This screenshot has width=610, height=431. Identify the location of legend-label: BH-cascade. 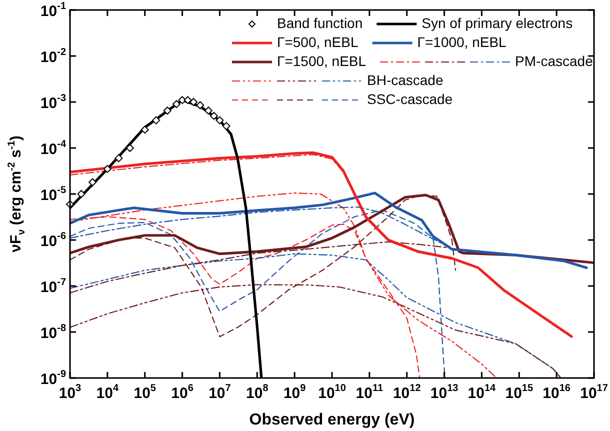
(405, 80).